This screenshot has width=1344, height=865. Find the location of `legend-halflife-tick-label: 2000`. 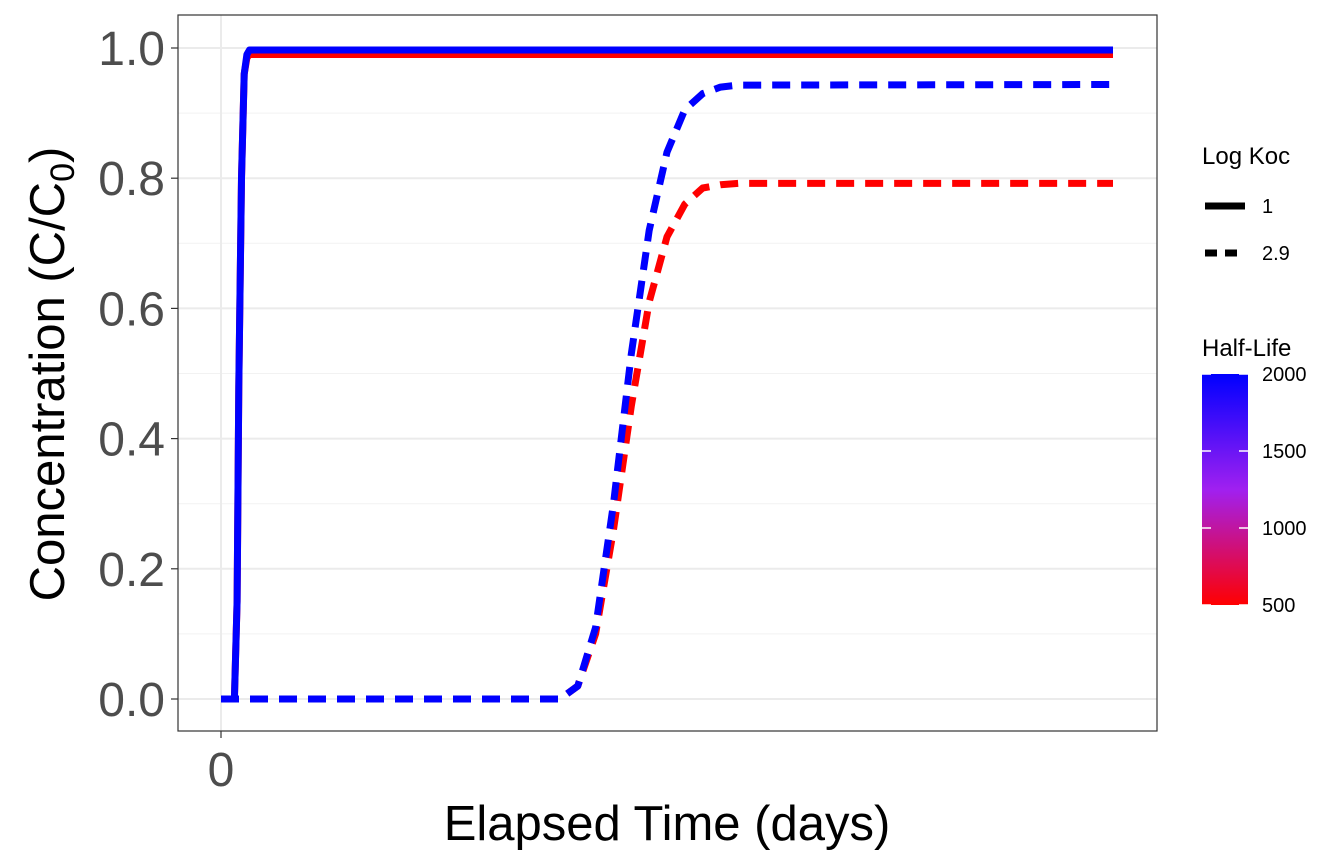

legend-halflife-tick-label: 2000 is located at coordinates (1284, 375).